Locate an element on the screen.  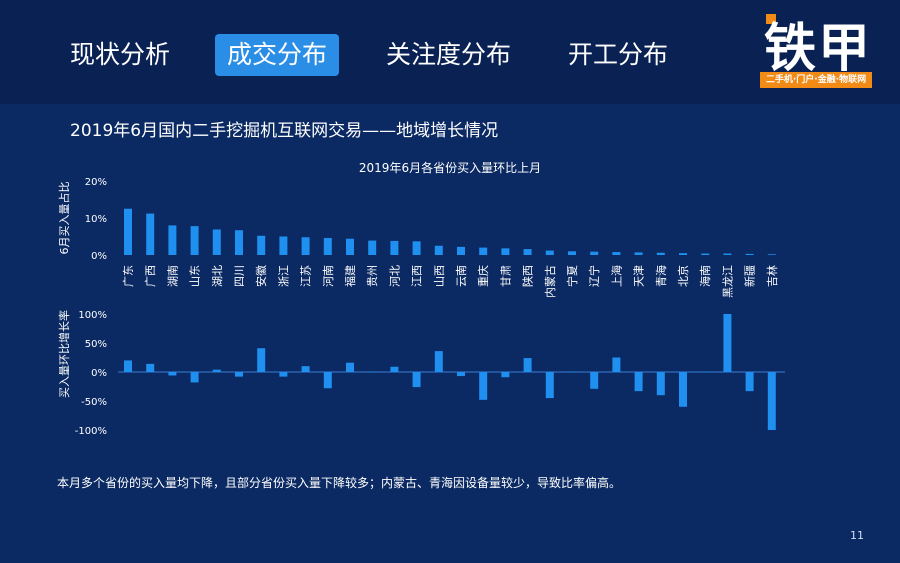
tab-attention-distribution: 关注度分布 is located at coordinates (449, 54).